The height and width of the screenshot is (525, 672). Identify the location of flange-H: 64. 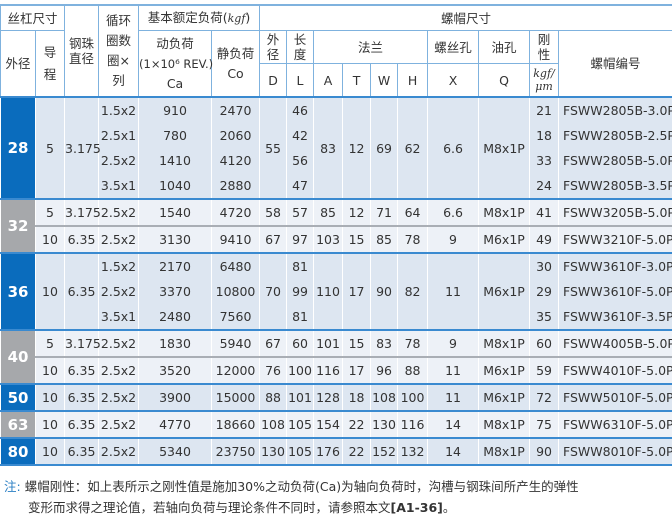
(413, 212).